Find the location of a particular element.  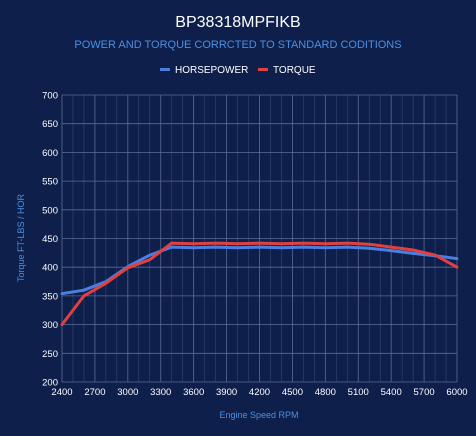

x-tick-label: 6000 is located at coordinates (456, 392).